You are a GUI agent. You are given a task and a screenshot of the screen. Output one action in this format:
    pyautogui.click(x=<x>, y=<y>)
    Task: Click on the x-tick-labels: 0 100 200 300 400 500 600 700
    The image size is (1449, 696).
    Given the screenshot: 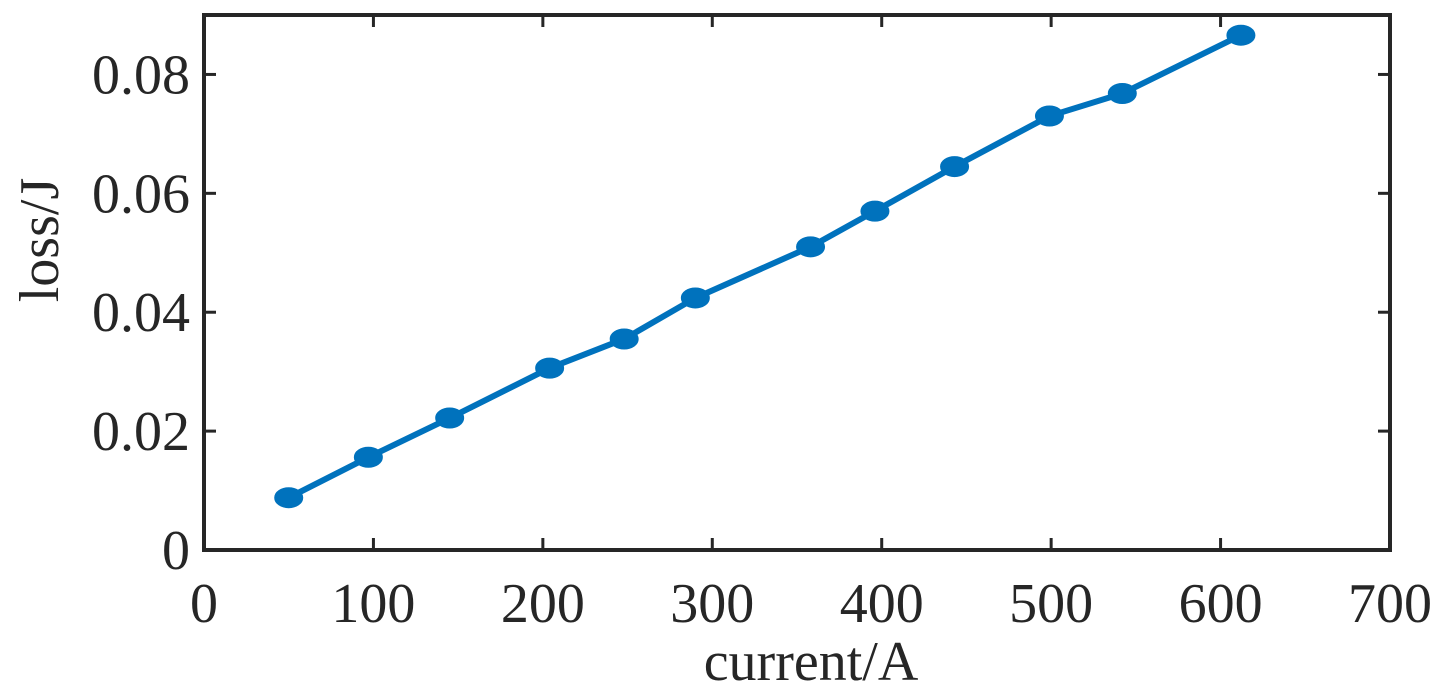 What is the action you would take?
    pyautogui.click(x=811, y=604)
    